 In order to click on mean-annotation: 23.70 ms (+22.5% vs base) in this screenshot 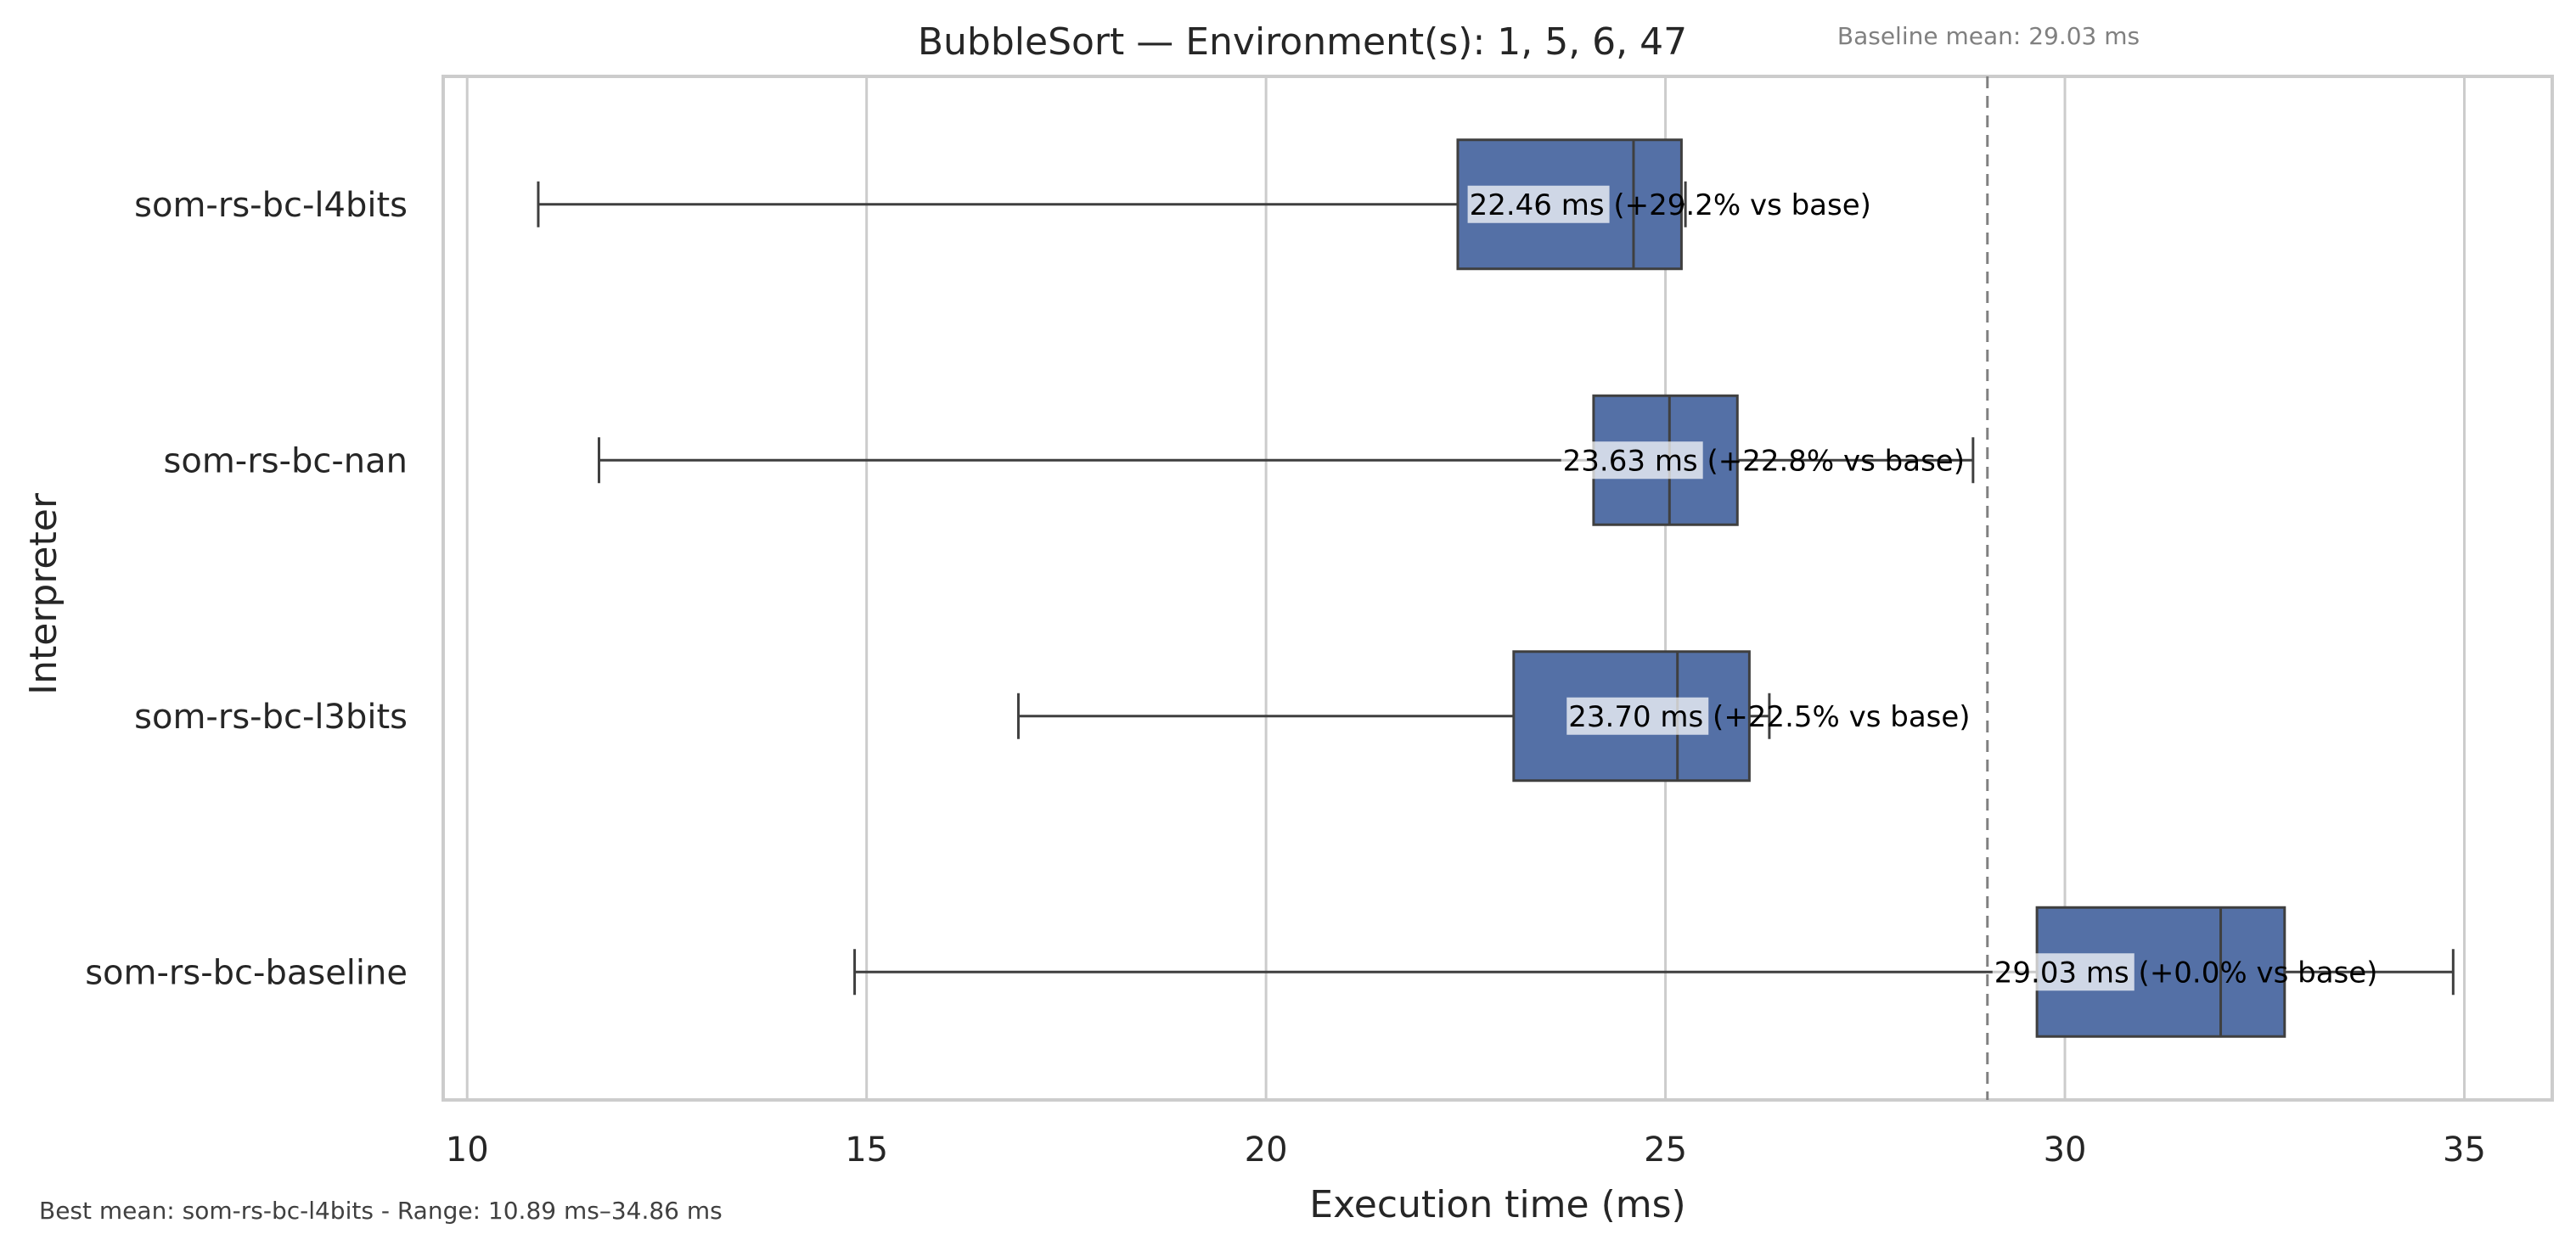, I will do `click(1768, 716)`.